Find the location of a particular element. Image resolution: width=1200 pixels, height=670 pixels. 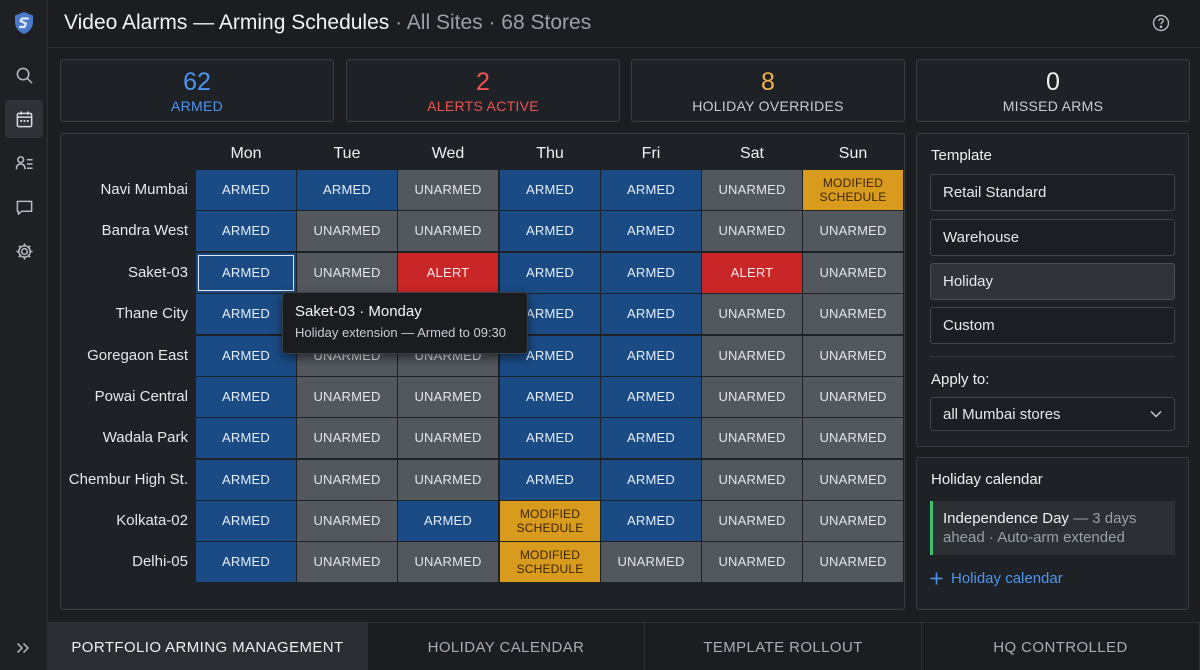

template-option: Custom is located at coordinates (1052, 325).